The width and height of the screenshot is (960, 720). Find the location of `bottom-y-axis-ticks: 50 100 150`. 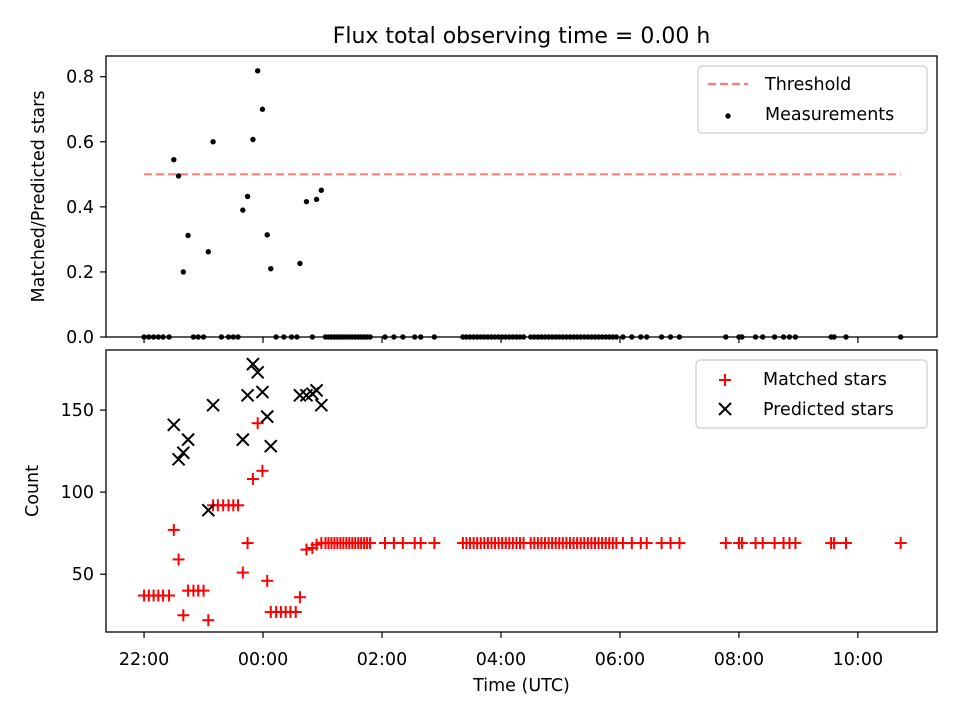

bottom-y-axis-ticks: 50 100 150 is located at coordinates (83, 493).